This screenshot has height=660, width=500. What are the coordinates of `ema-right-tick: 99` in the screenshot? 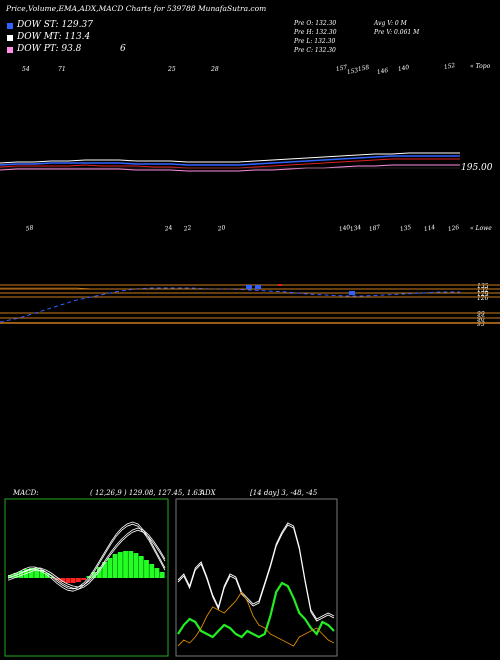 It's located at (481, 314).